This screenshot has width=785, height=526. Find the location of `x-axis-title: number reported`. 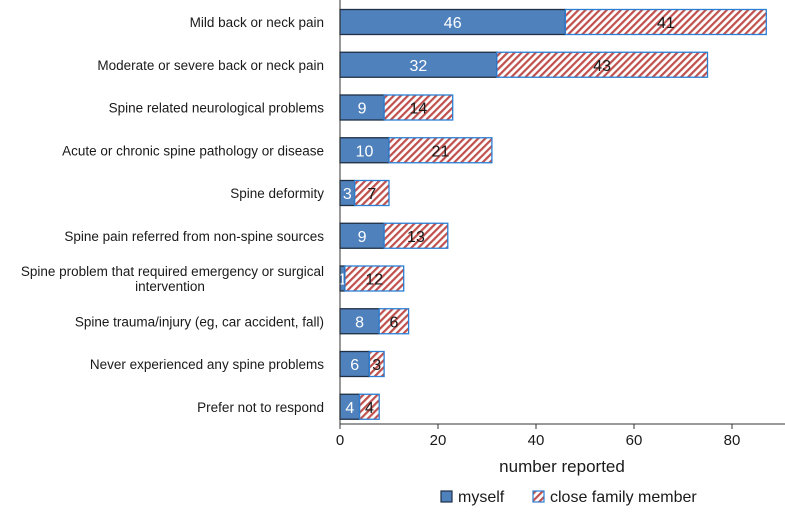

x-axis-title: number reported is located at coordinates (562, 466).